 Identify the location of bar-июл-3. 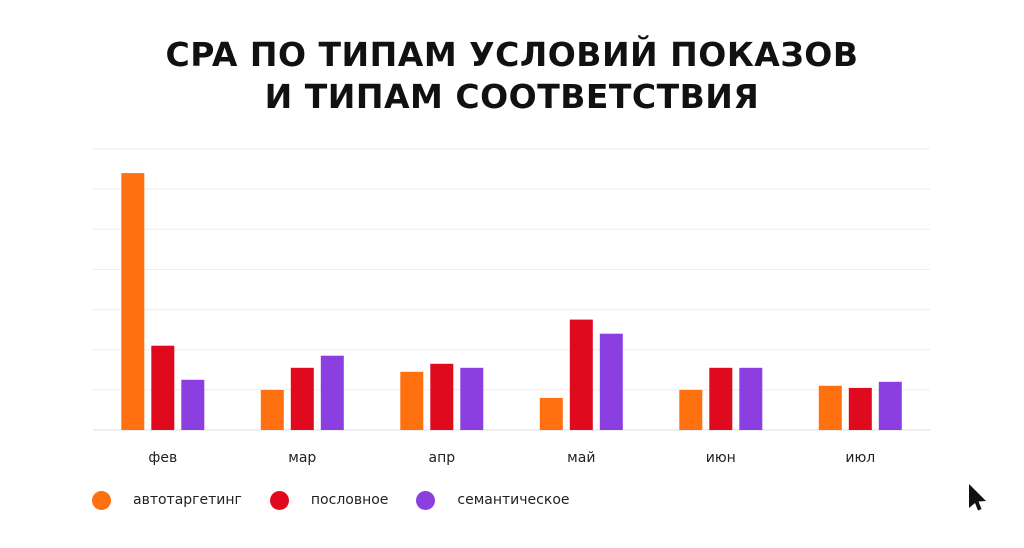
(890, 405).